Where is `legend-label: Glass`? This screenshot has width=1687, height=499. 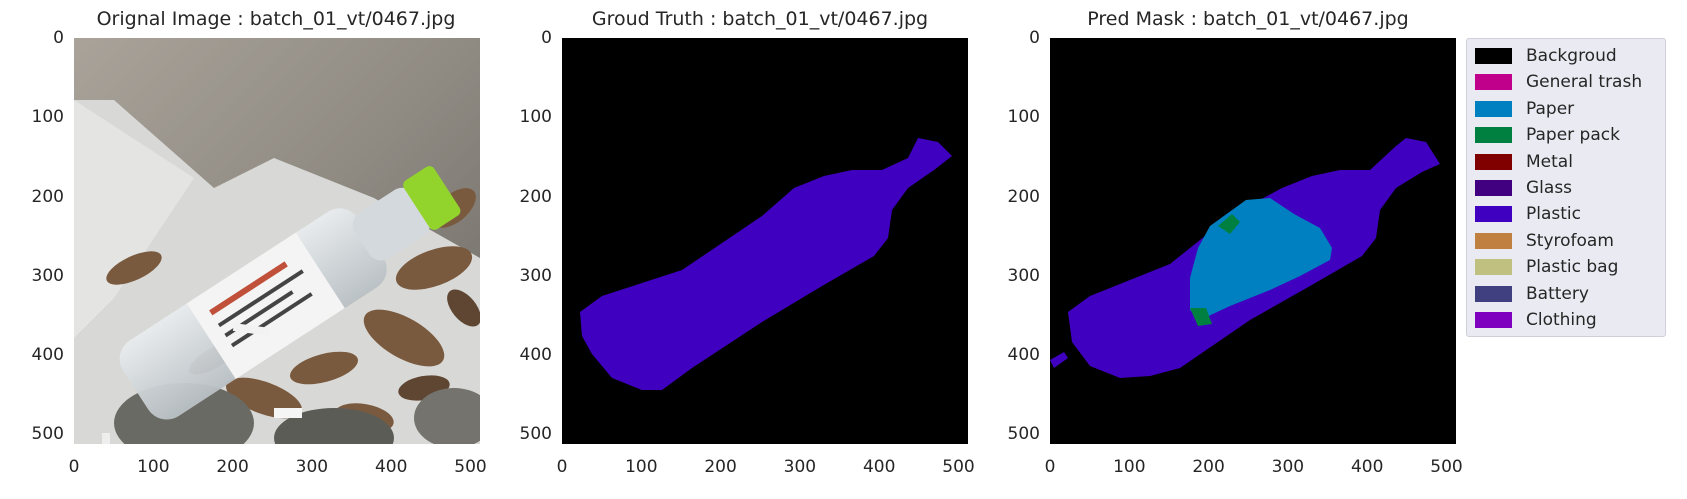 legend-label: Glass is located at coordinates (1549, 188).